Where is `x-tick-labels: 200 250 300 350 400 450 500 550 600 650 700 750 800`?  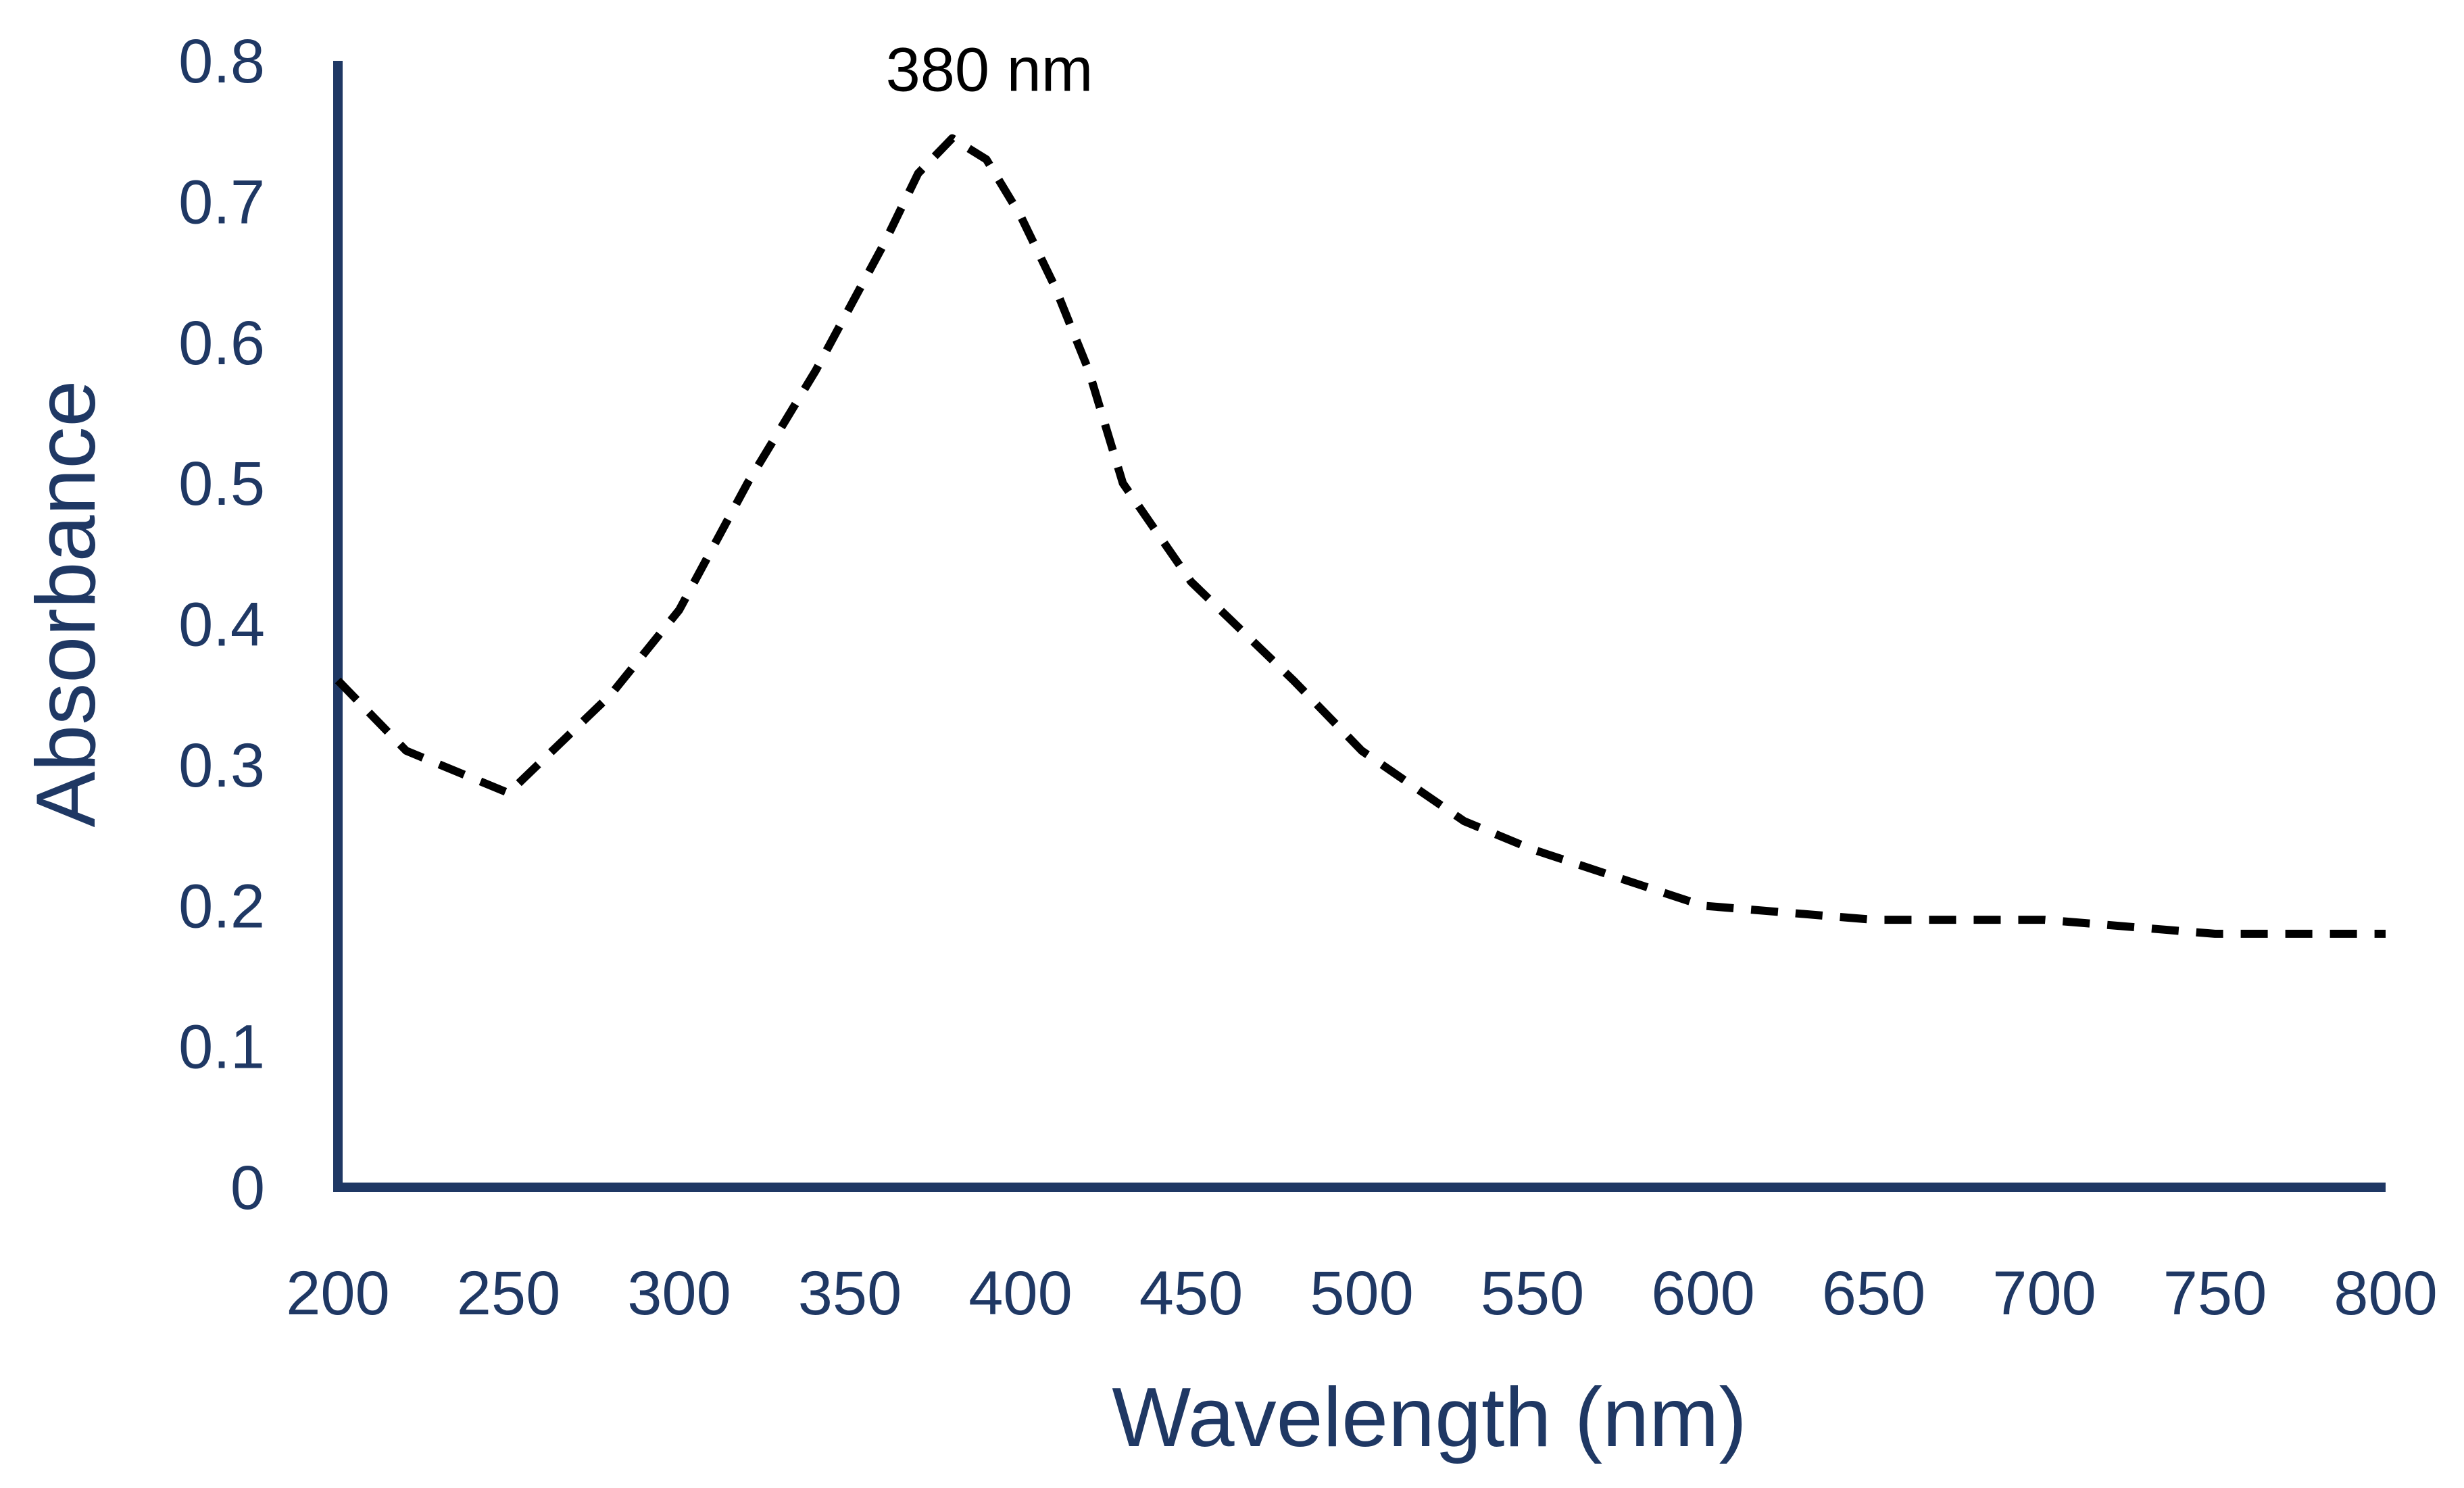 x-tick-labels: 200 250 300 350 400 450 500 550 600 650 700 750 800 is located at coordinates (1362, 1293).